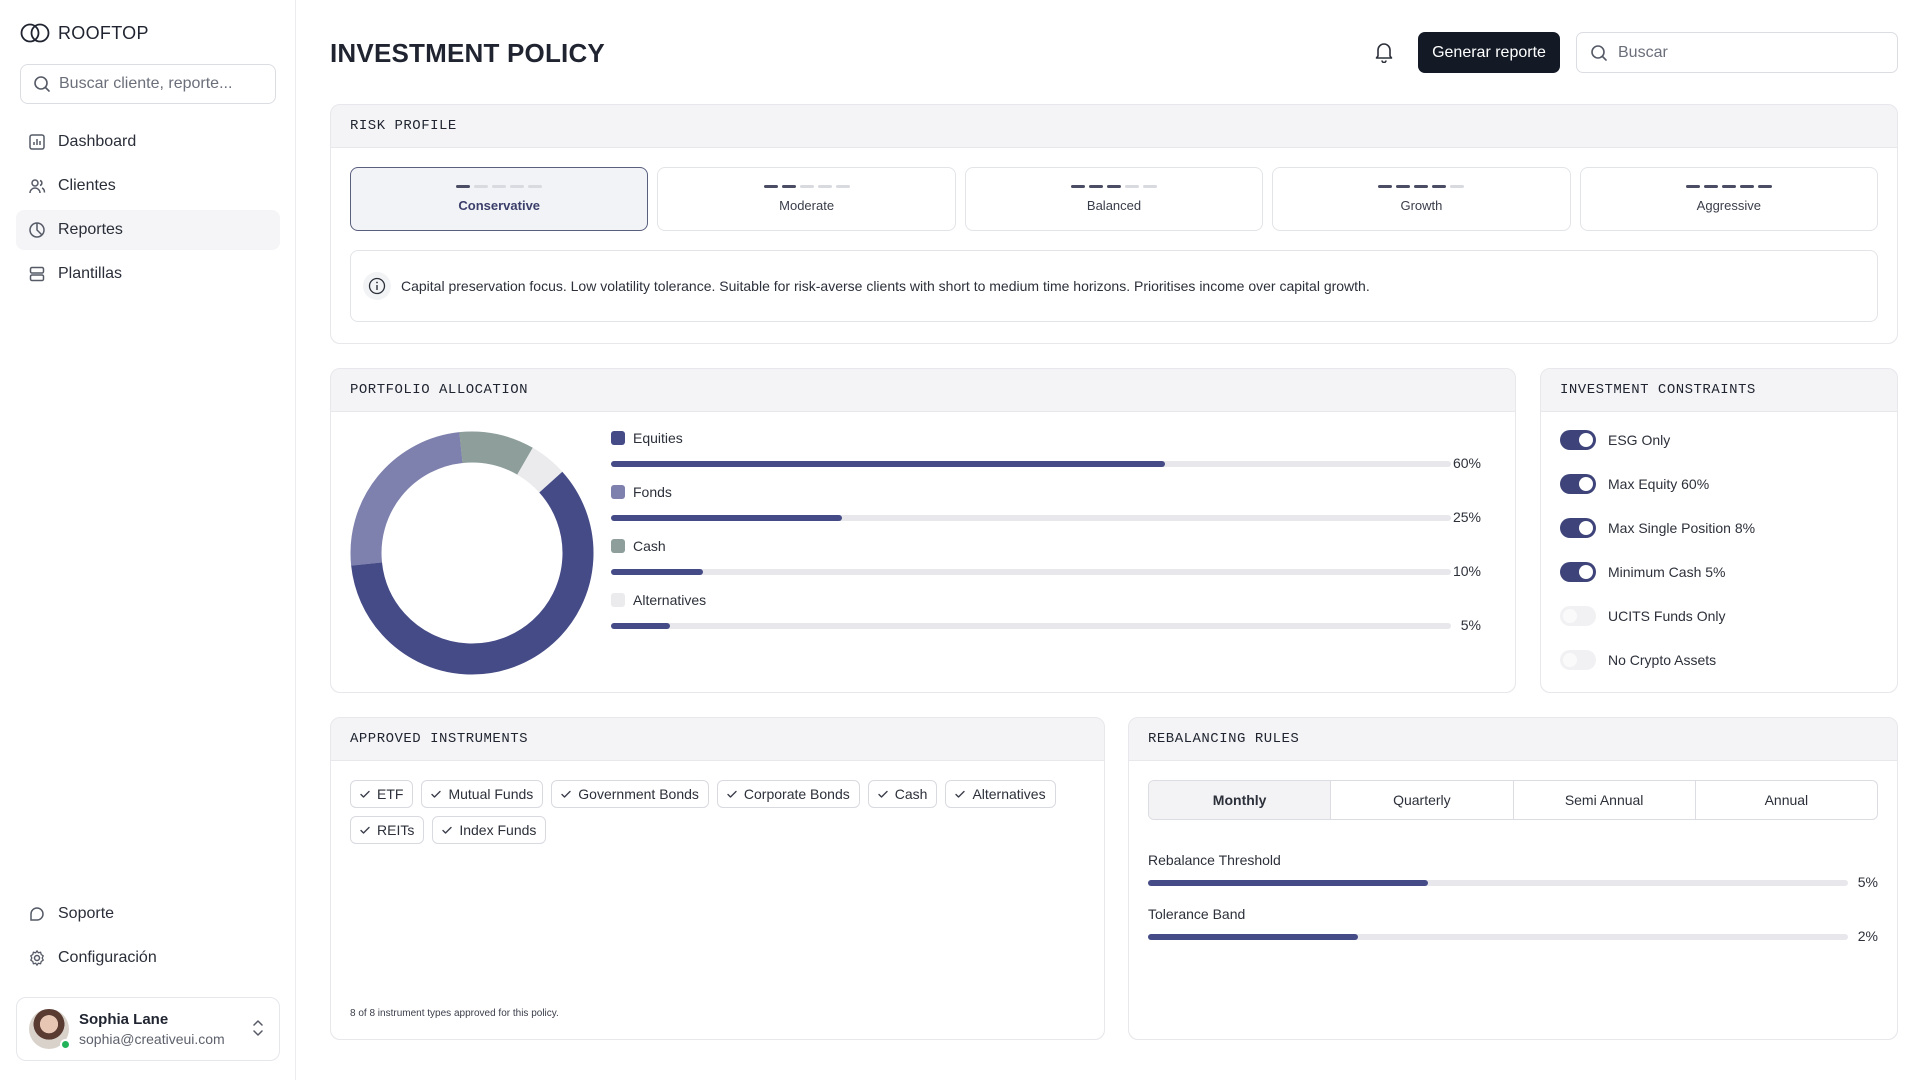  I want to click on bell-icon, so click(1384, 52).